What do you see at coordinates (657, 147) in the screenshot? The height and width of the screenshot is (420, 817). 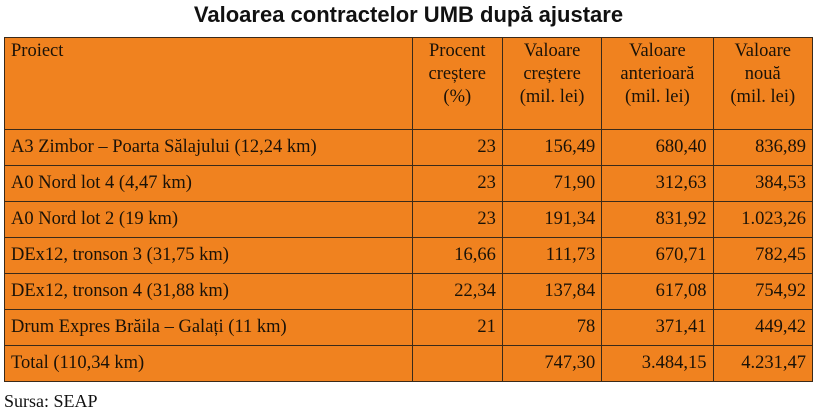 I see `table-cell: 680,40` at bounding box center [657, 147].